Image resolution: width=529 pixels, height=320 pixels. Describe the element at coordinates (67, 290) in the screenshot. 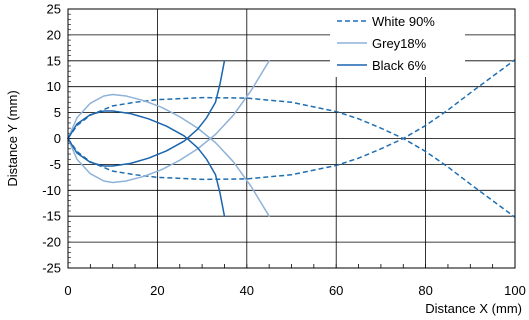

I see `x-tick-label: 0` at that location.